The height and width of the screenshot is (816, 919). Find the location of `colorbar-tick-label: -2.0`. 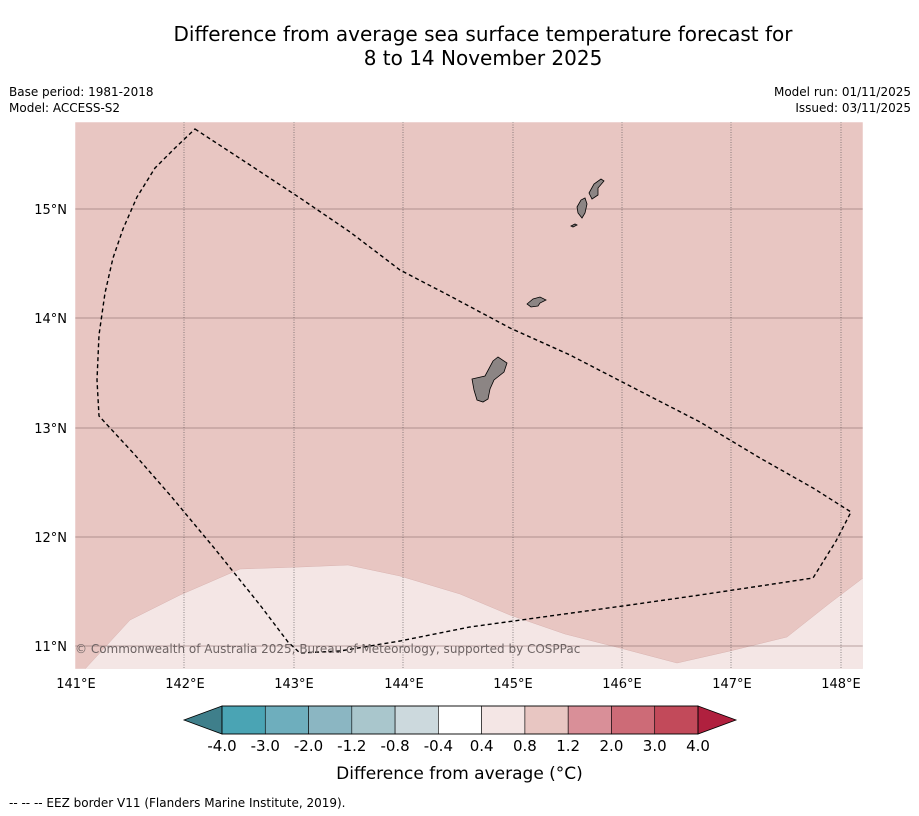

colorbar-tick-label: -2.0 is located at coordinates (308, 746).